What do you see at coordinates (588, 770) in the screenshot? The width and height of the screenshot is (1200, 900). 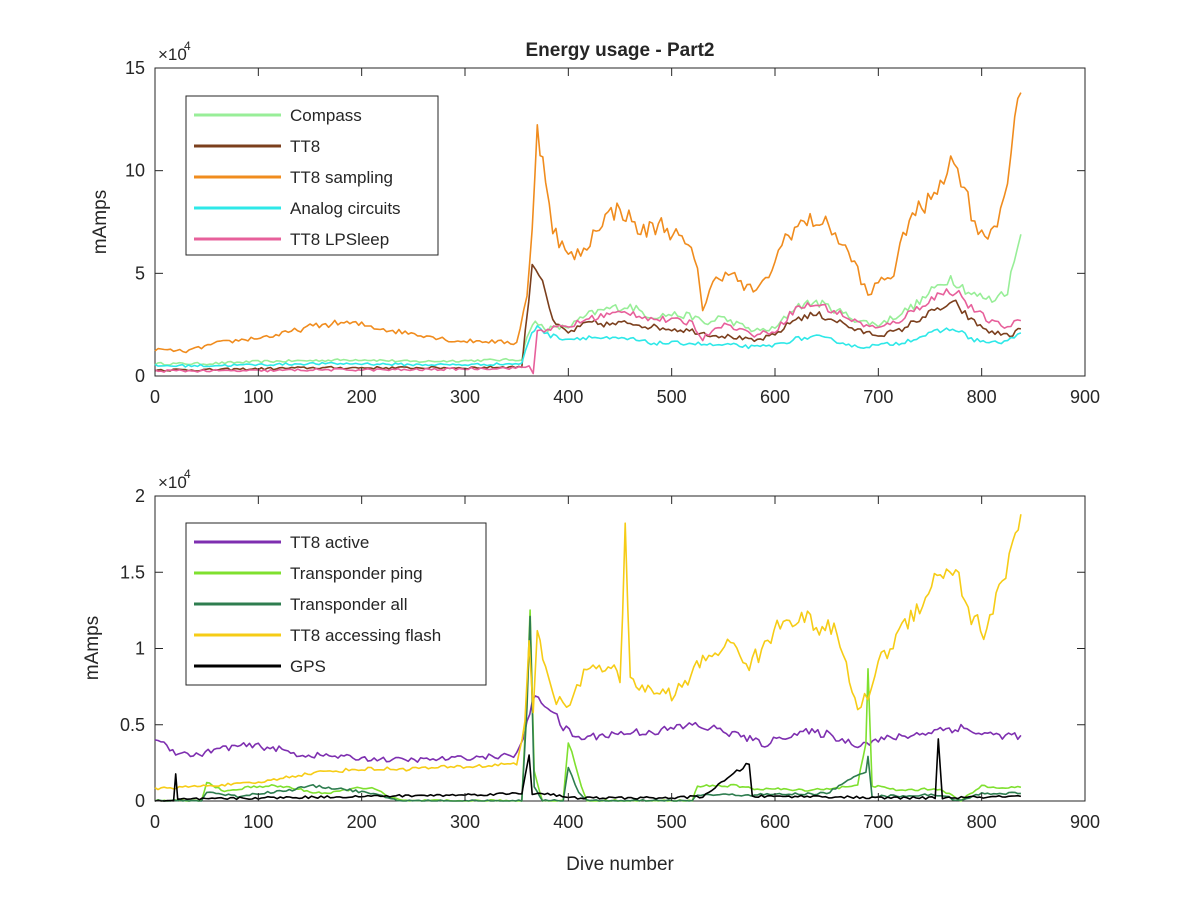 I see `series-line-gps` at bounding box center [588, 770].